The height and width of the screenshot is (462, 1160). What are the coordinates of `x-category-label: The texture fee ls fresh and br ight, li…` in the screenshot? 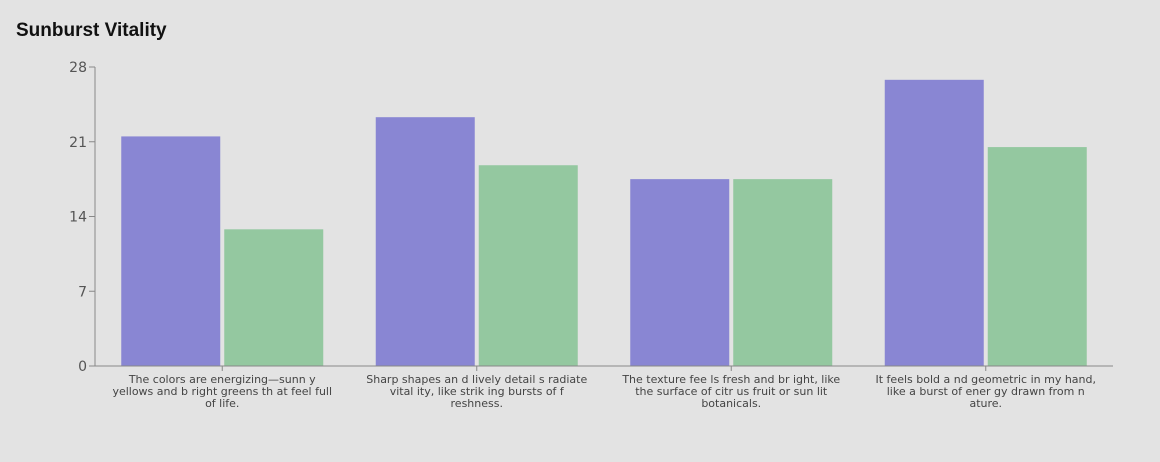 It's located at (731, 391).